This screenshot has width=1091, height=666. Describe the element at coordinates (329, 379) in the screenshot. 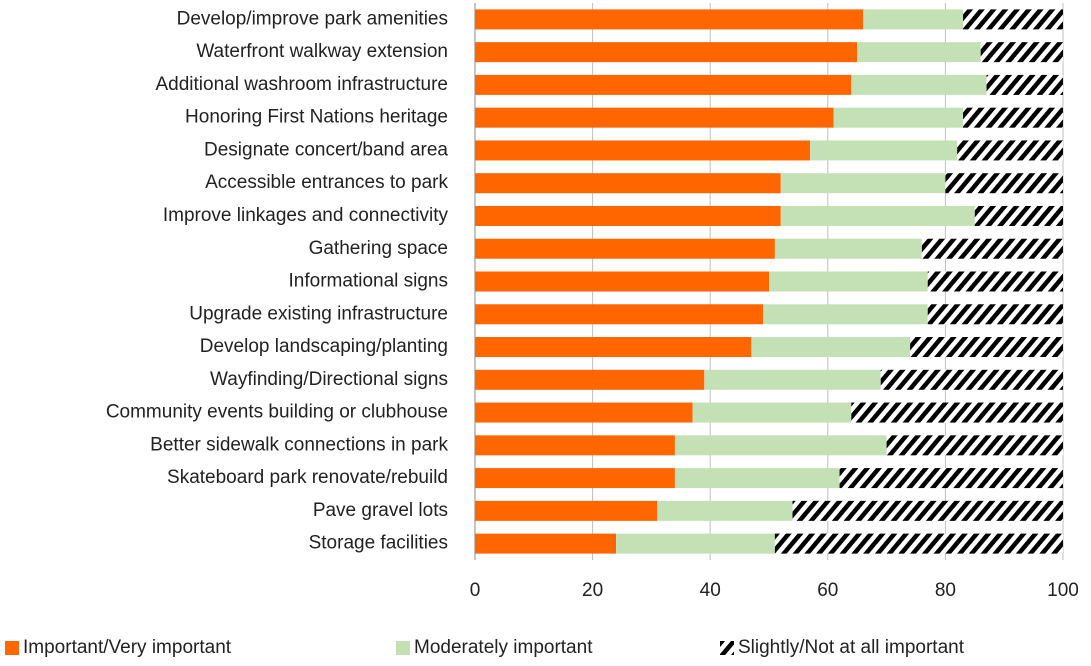

I see `y-tick-label: Wayfinding/Directional signs` at that location.